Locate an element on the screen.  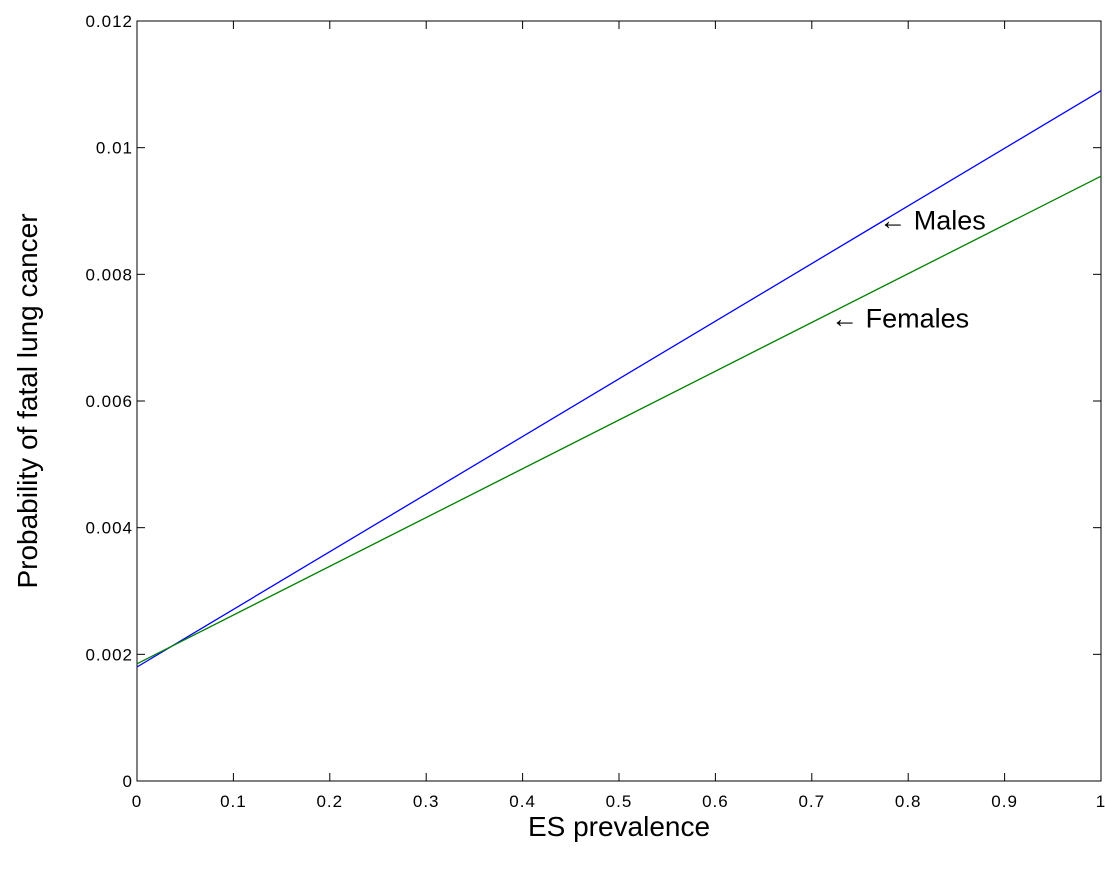
y-tick-label: 0.008 is located at coordinates (109, 274).